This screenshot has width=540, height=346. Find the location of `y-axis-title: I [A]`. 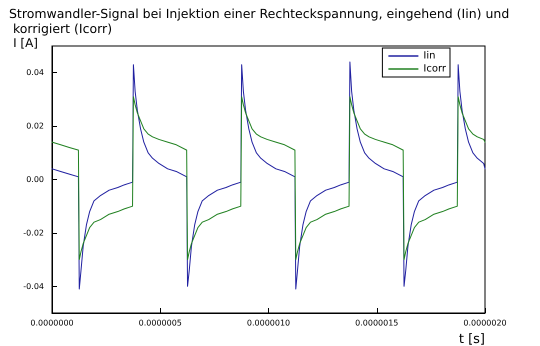

y-axis-title: I [A] is located at coordinates (25, 43).